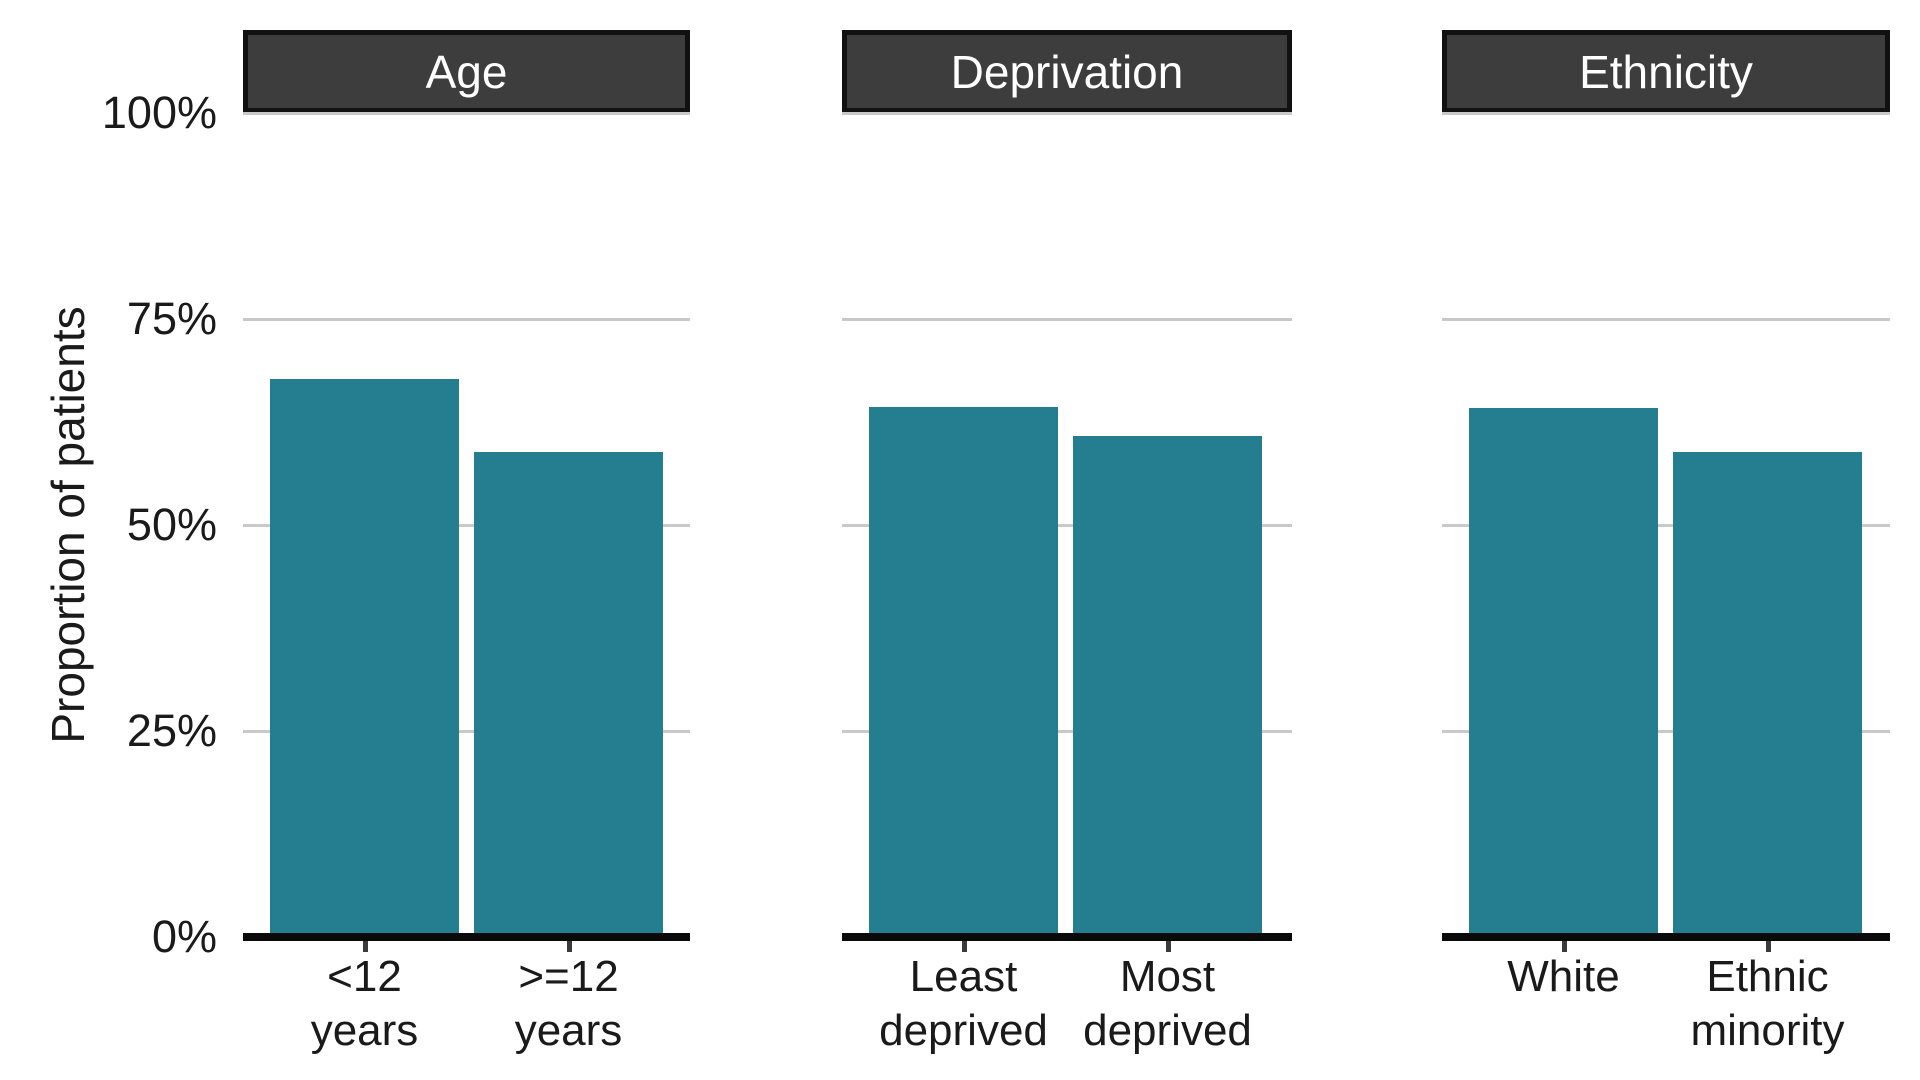  I want to click on x-category-label: Ethnic minority, so click(1767, 1004).